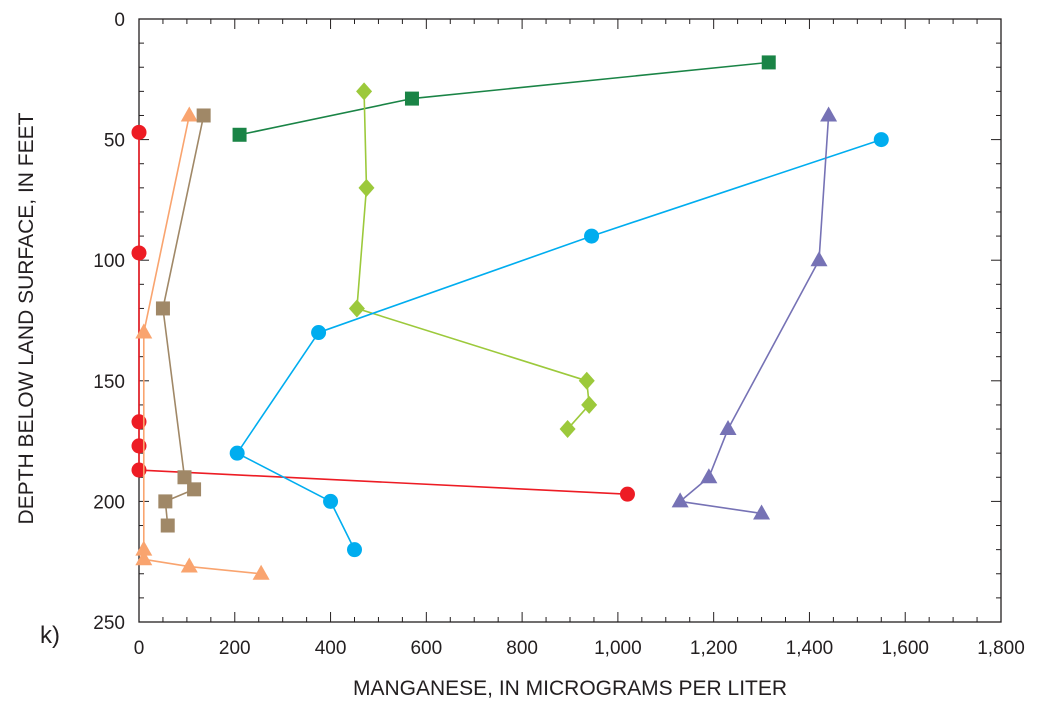 The height and width of the screenshot is (707, 1042). Describe the element at coordinates (522, 648) in the screenshot. I see `x-tick-label: 800` at that location.